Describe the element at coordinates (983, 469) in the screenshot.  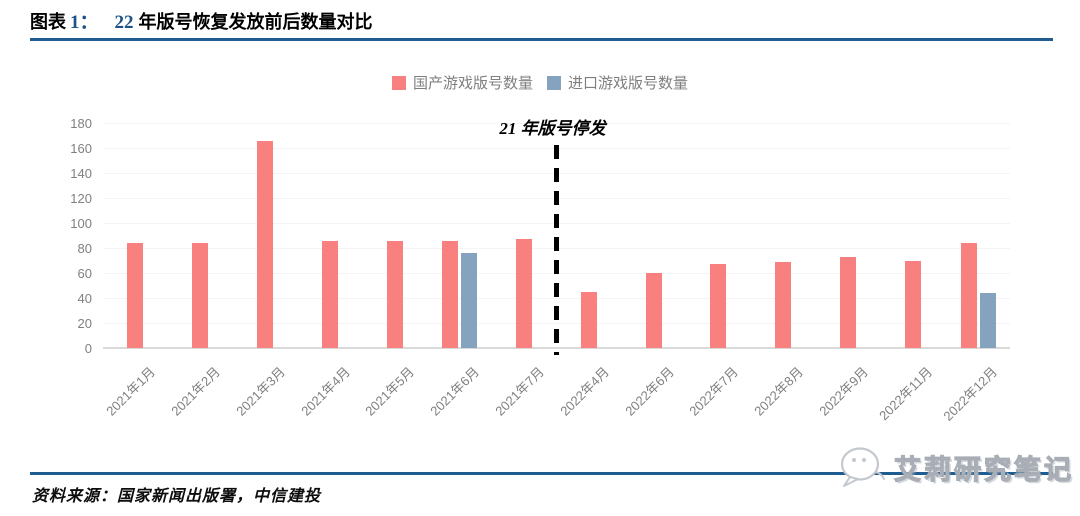
I see `watermark-text: 艾莉研究笔记` at that location.